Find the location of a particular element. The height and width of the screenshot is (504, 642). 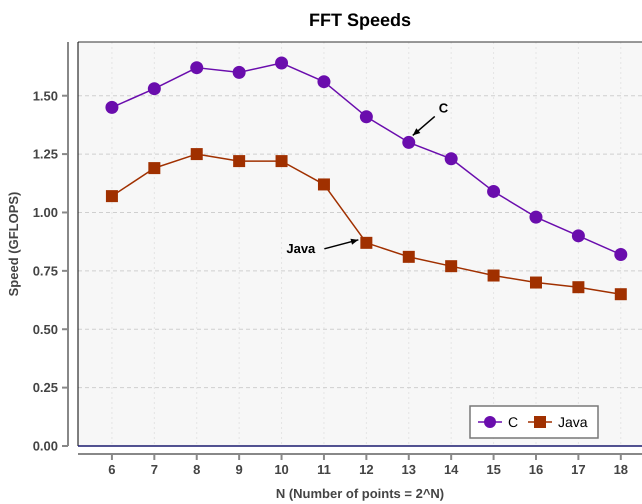

chart-title: FFT Speeds is located at coordinates (360, 20).